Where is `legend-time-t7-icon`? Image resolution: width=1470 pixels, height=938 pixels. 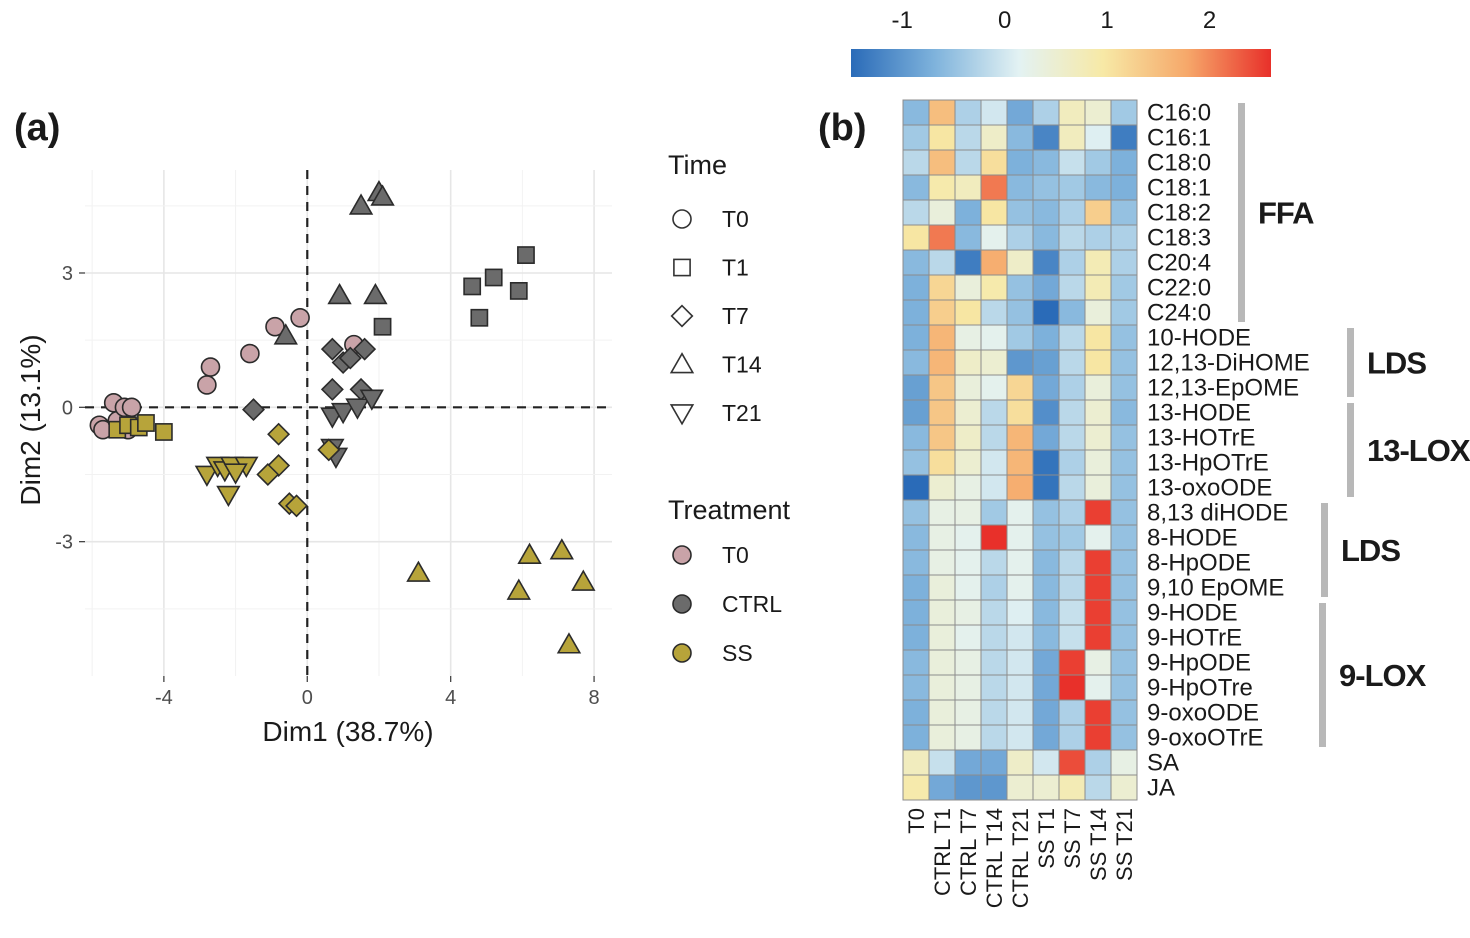 legend-time-t7-icon is located at coordinates (682, 316).